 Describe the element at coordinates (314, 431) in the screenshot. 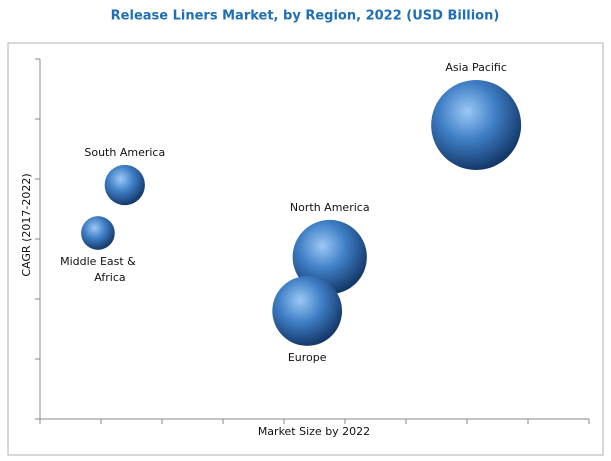

I see `x-axis-title: Market Size by 2022` at that location.